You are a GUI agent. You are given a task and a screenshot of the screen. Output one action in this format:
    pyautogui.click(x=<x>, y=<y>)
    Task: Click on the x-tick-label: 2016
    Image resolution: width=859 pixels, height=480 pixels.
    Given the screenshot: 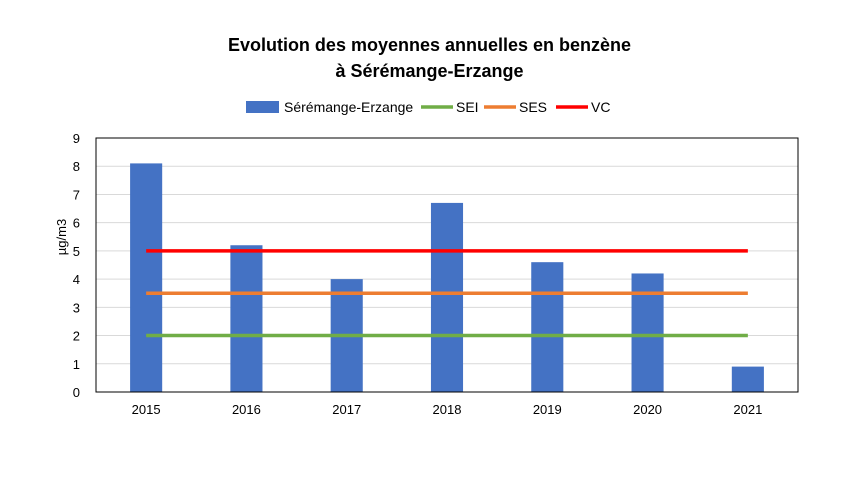 What is the action you would take?
    pyautogui.click(x=246, y=409)
    